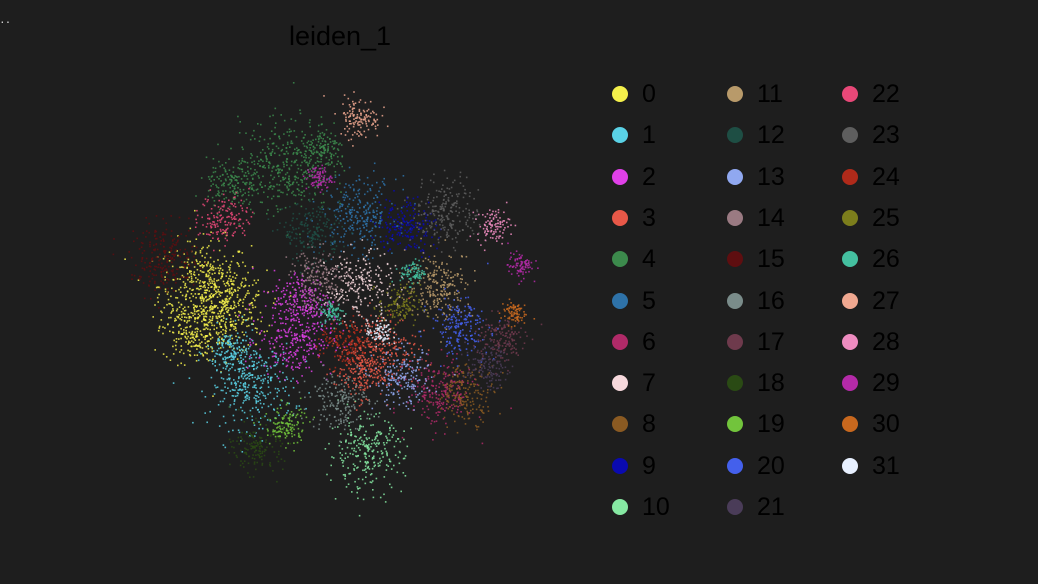 The width and height of the screenshot is (1038, 584). What do you see at coordinates (667, 259) in the screenshot?
I see `legend-item-4: 4` at bounding box center [667, 259].